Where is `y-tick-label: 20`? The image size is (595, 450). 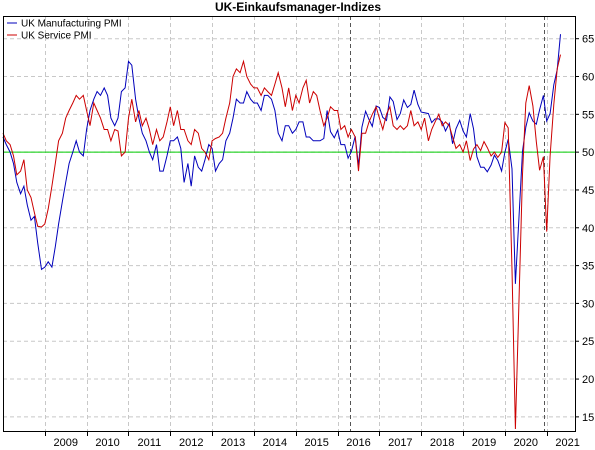 y-tick-label: 20 is located at coordinates (588, 380).